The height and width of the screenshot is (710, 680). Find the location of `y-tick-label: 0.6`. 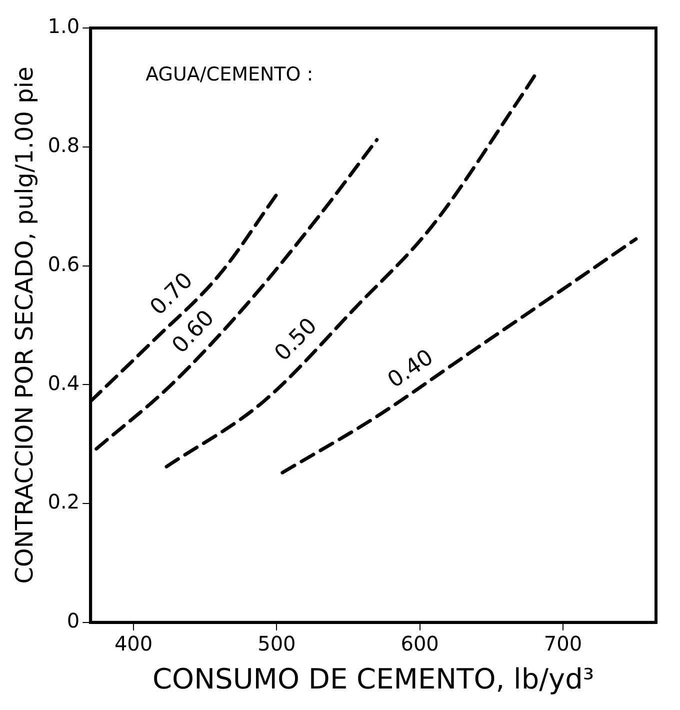

y-tick-label: 0.6 is located at coordinates (64, 264).